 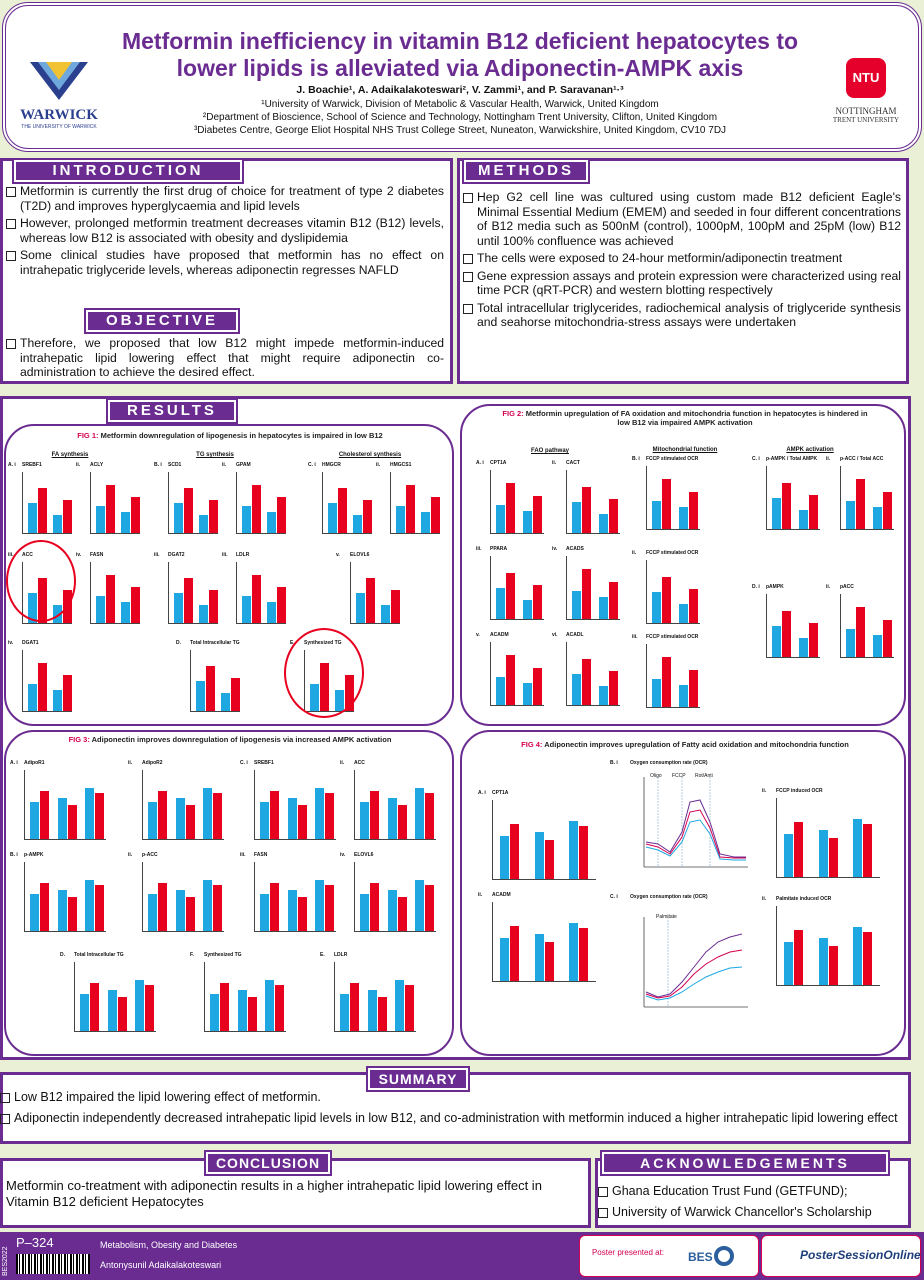 What do you see at coordinates (804, 899) in the screenshot?
I see `chart-title: Palmitate induced OCR` at bounding box center [804, 899].